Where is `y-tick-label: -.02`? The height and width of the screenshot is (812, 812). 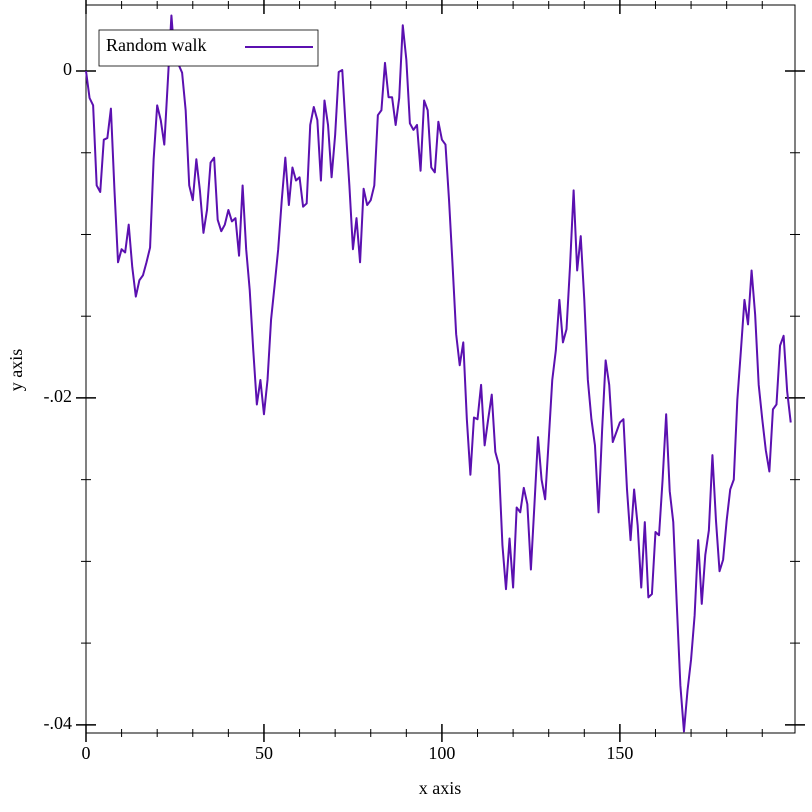
y-tick-label: -.02 is located at coordinates (58, 396).